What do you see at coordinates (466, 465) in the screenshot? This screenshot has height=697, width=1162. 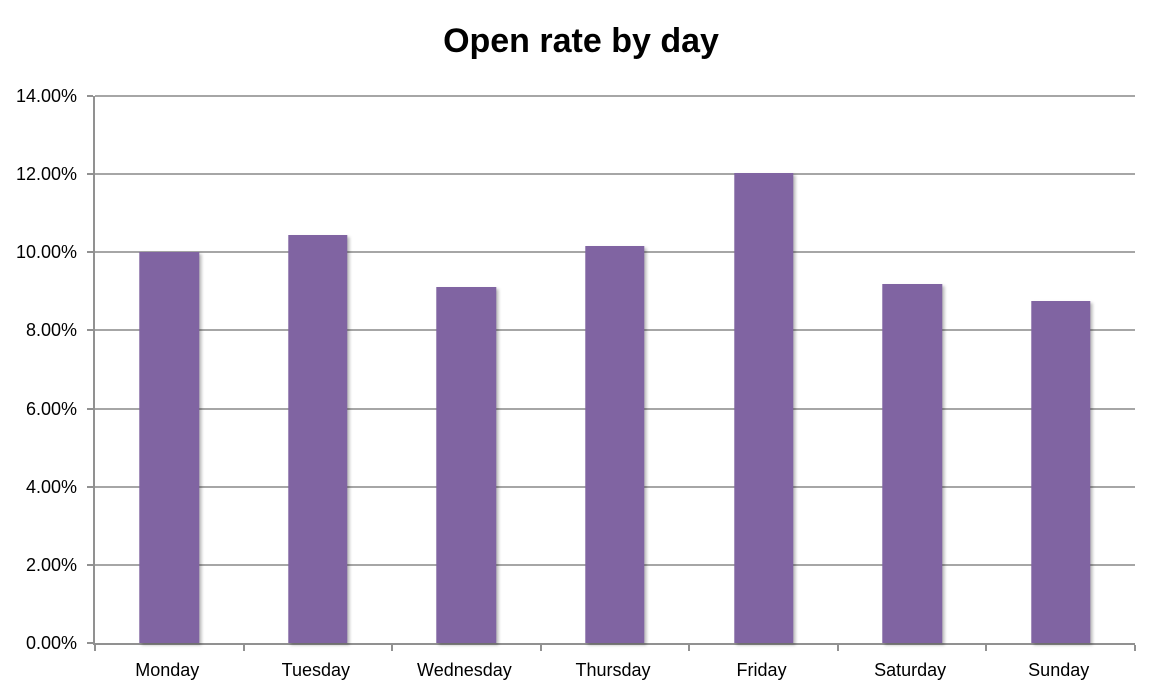 I see `bar-wednesday` at bounding box center [466, 465].